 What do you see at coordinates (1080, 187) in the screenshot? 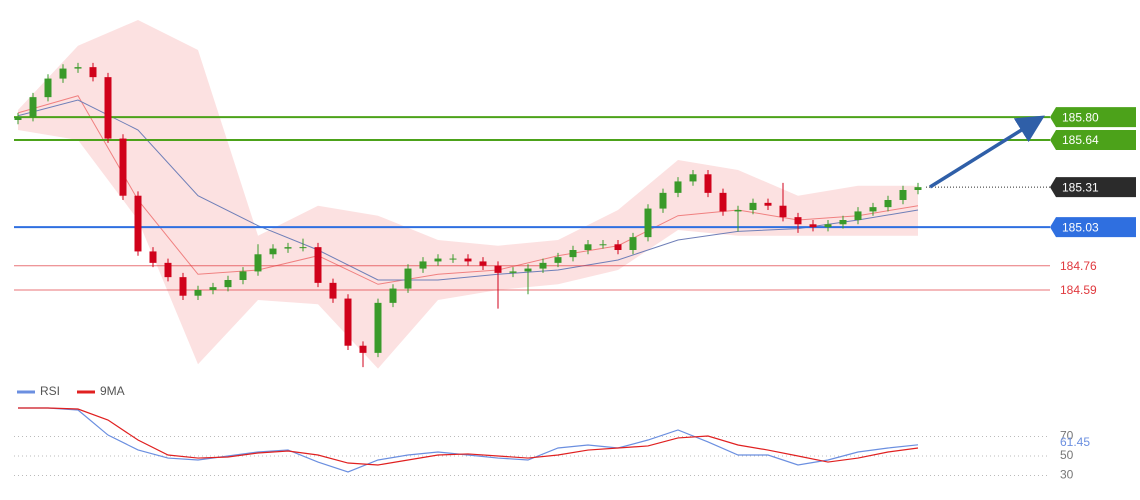
I see `level-label: 185.31` at bounding box center [1080, 187].